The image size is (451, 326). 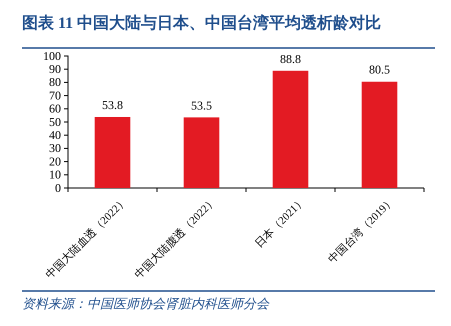 What do you see at coordinates (146, 303) in the screenshot?
I see `text: 资料来源：中国医师协会肾脏内科医师分会` at bounding box center [146, 303].